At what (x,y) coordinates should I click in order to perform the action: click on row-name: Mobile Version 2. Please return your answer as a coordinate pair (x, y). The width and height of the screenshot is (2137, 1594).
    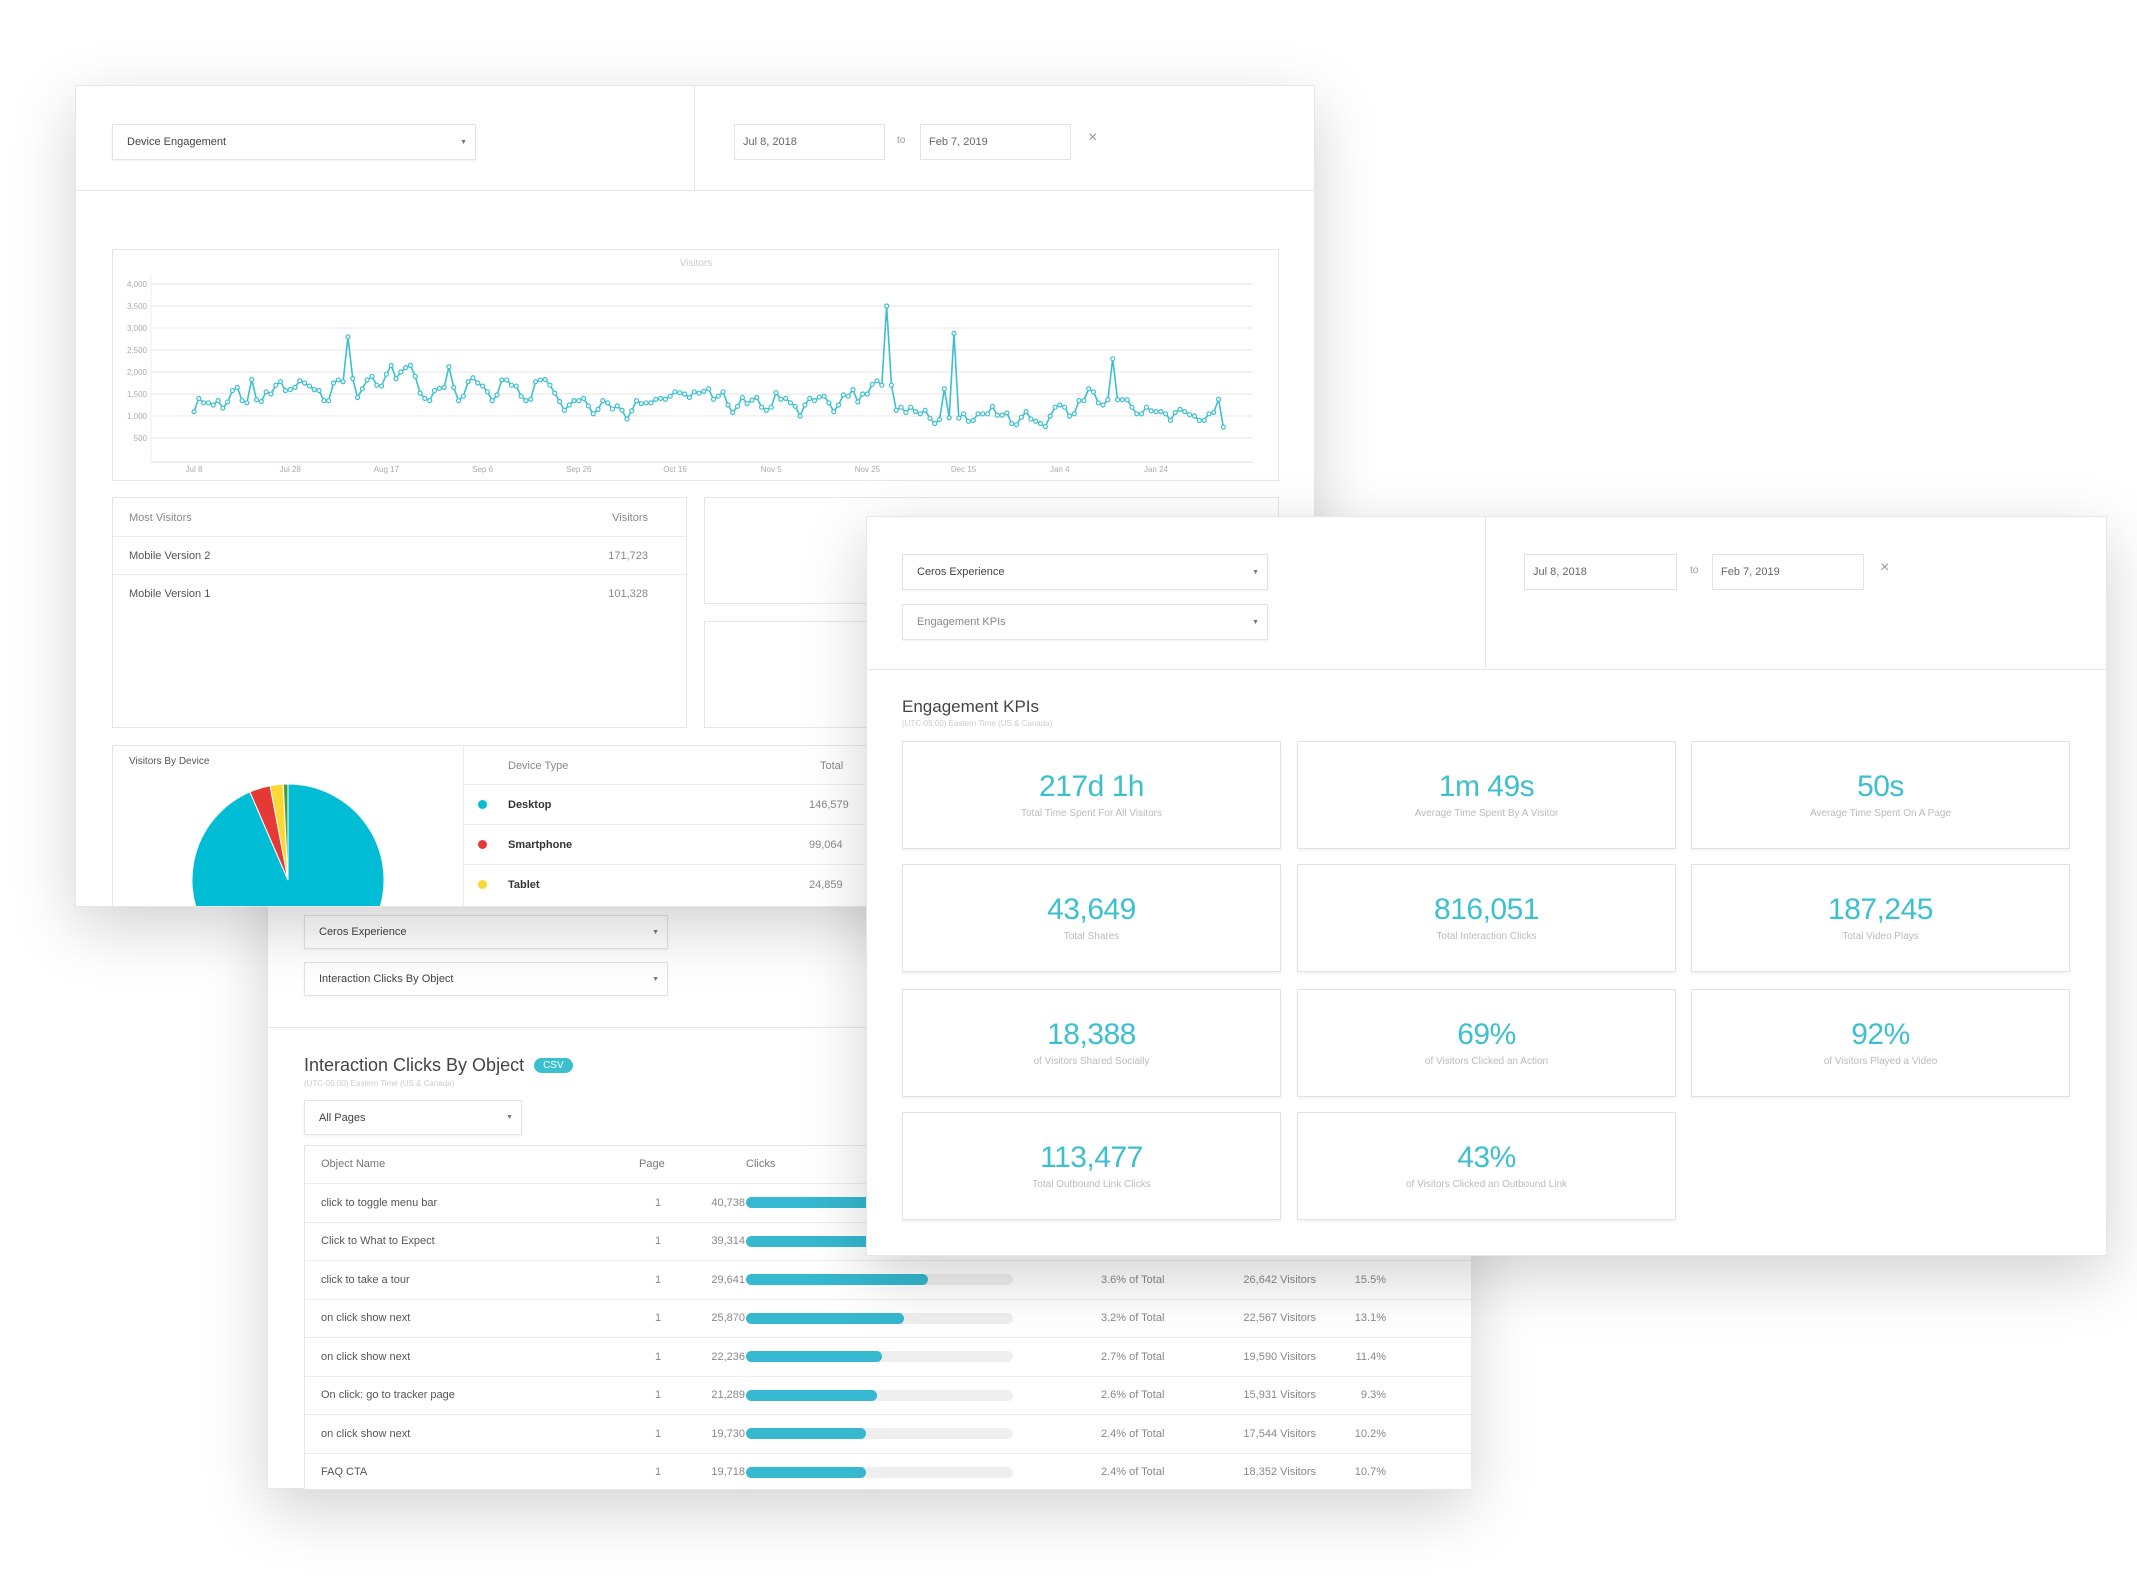
    Looking at the image, I should click on (170, 555).